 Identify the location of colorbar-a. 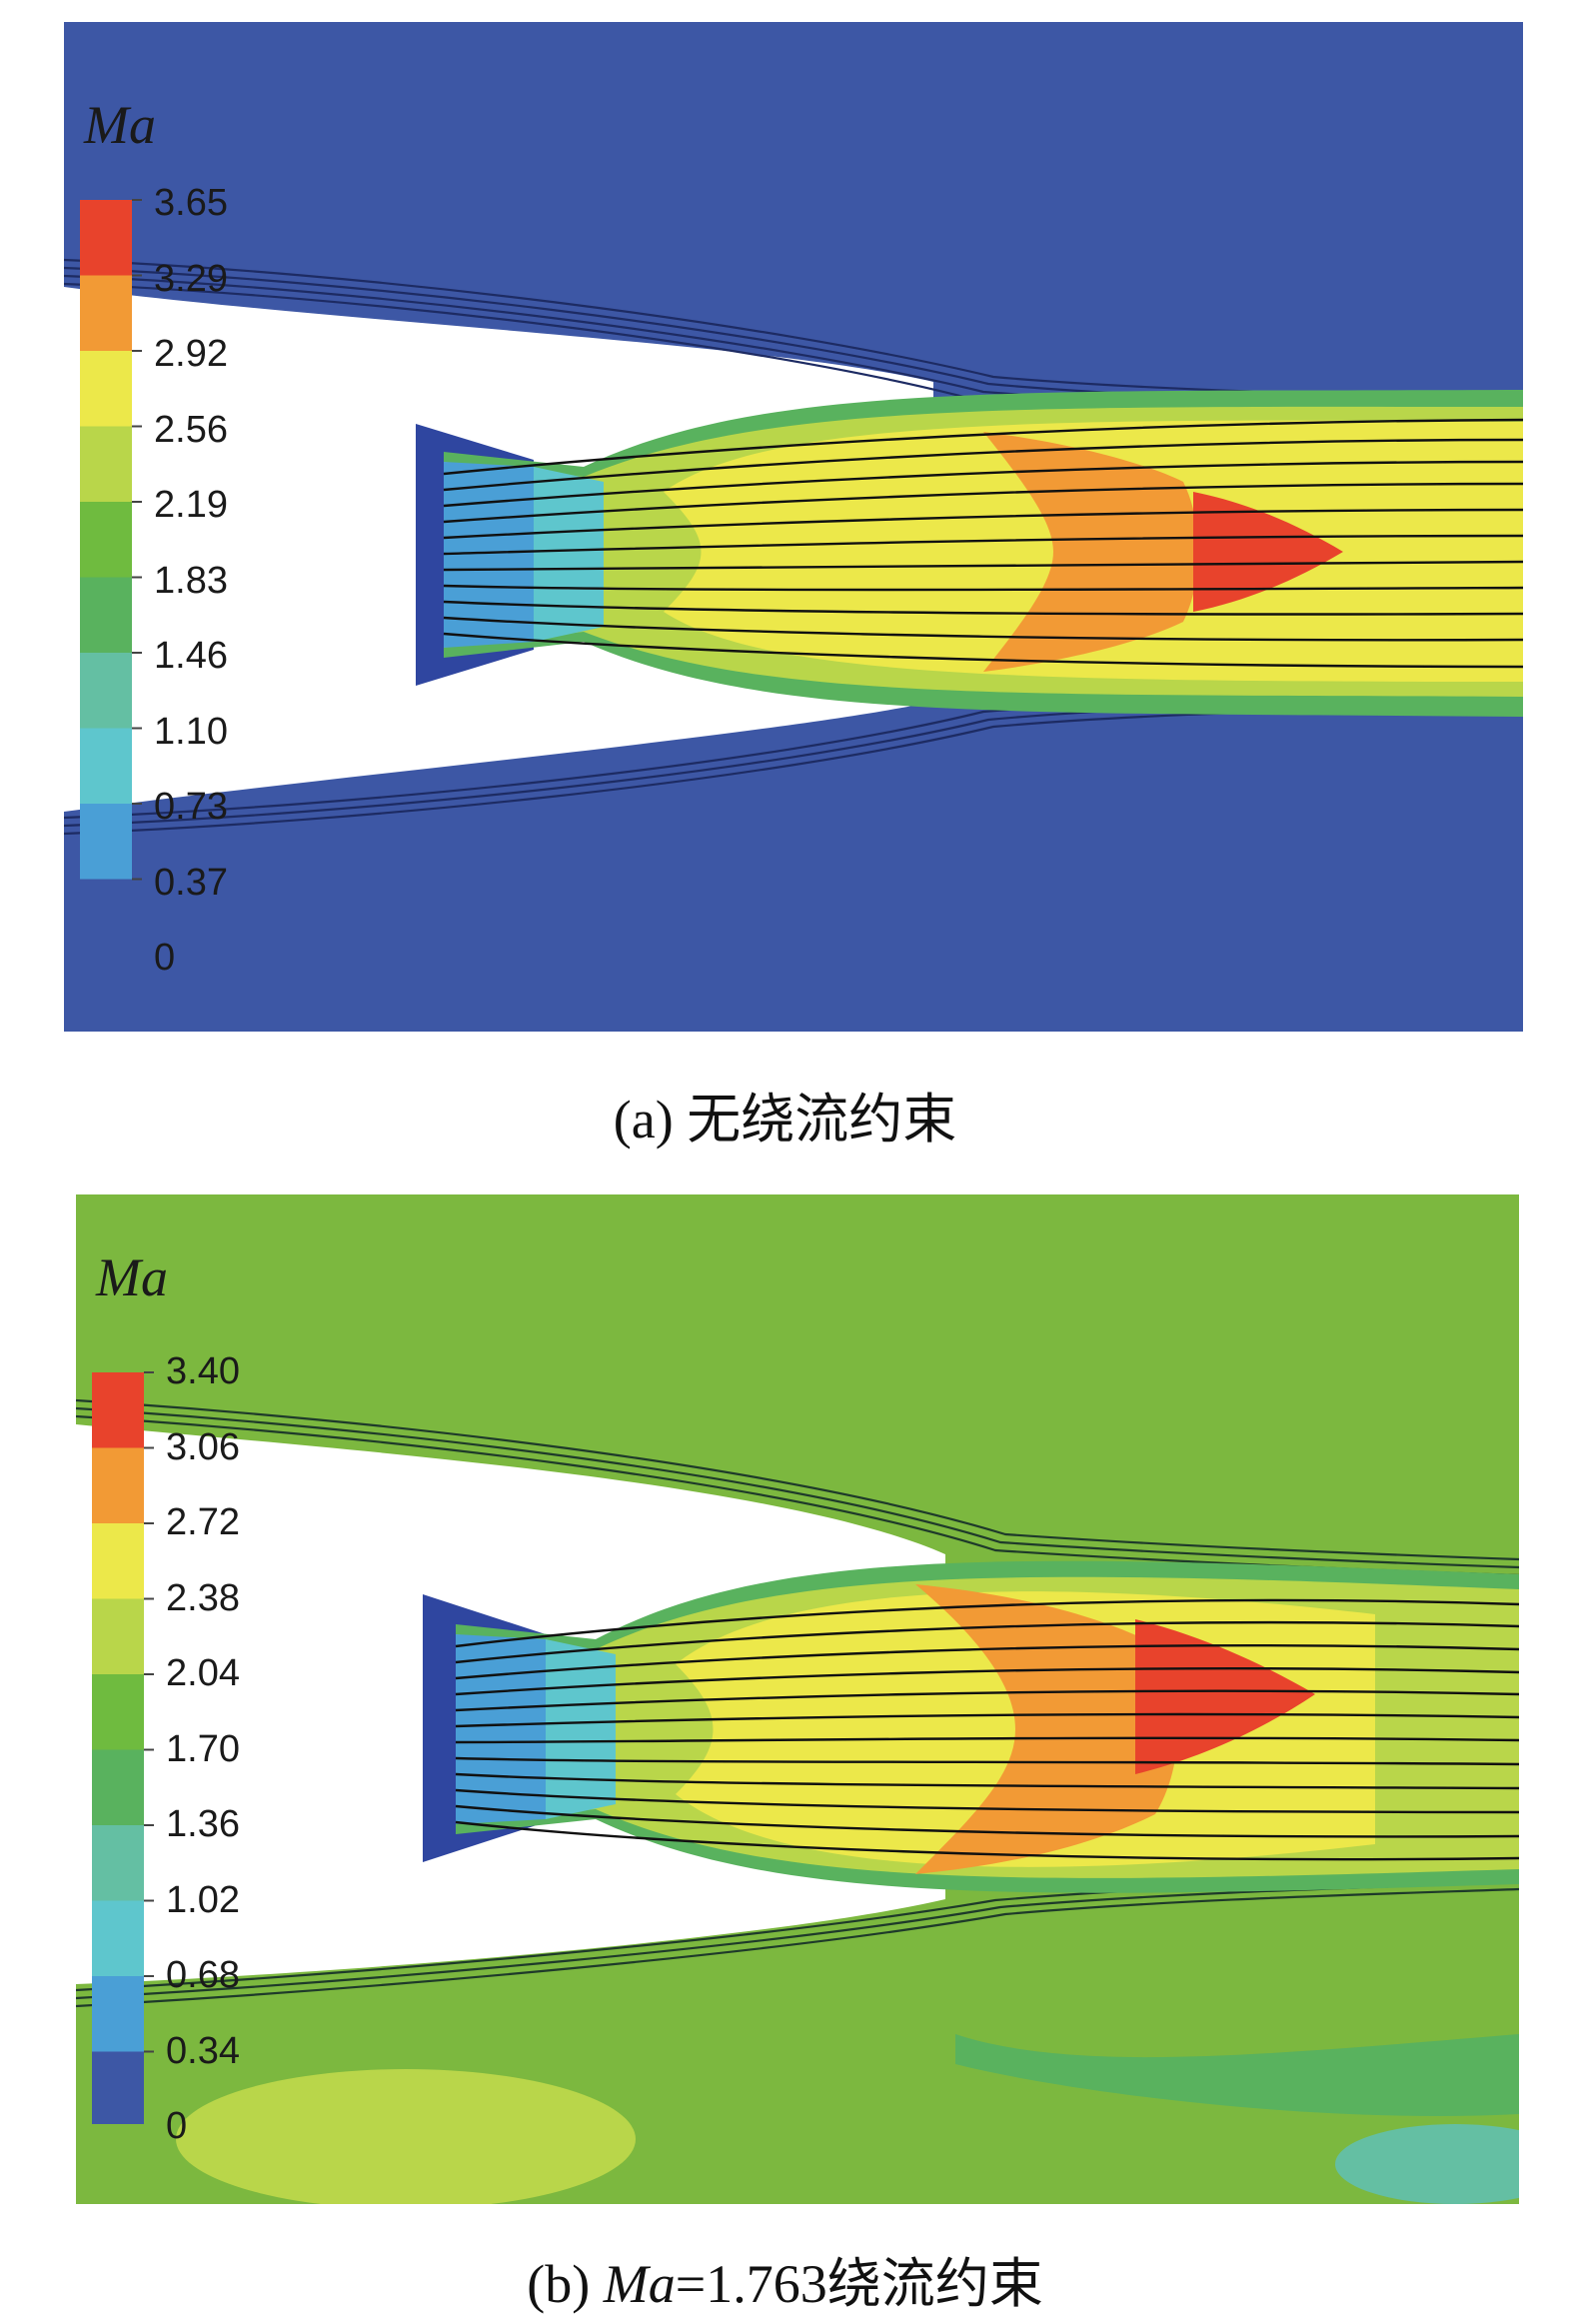
(111, 575).